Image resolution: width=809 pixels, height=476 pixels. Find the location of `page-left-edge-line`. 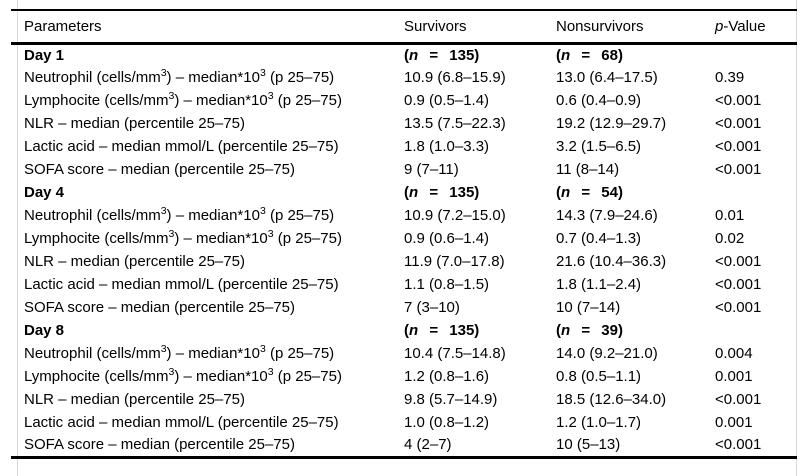

page-left-edge-line is located at coordinates (17, 238).